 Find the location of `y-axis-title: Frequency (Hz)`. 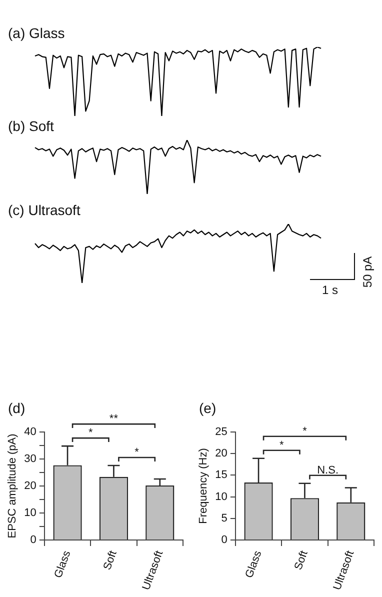

y-axis-title: Frequency (Hz) is located at coordinates (204, 486).